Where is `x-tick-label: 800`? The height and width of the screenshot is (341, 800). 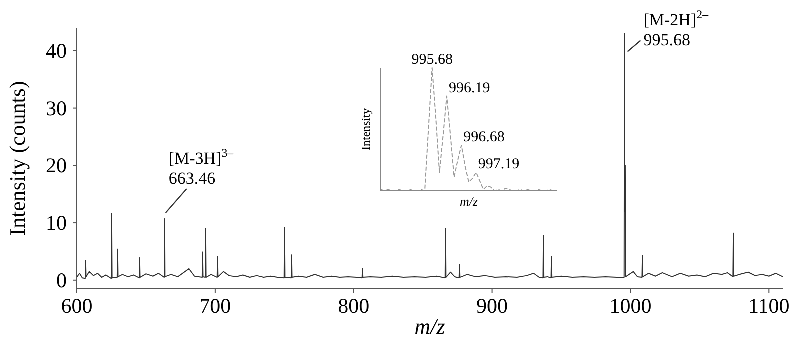 x-tick-label: 800 is located at coordinates (354, 306).